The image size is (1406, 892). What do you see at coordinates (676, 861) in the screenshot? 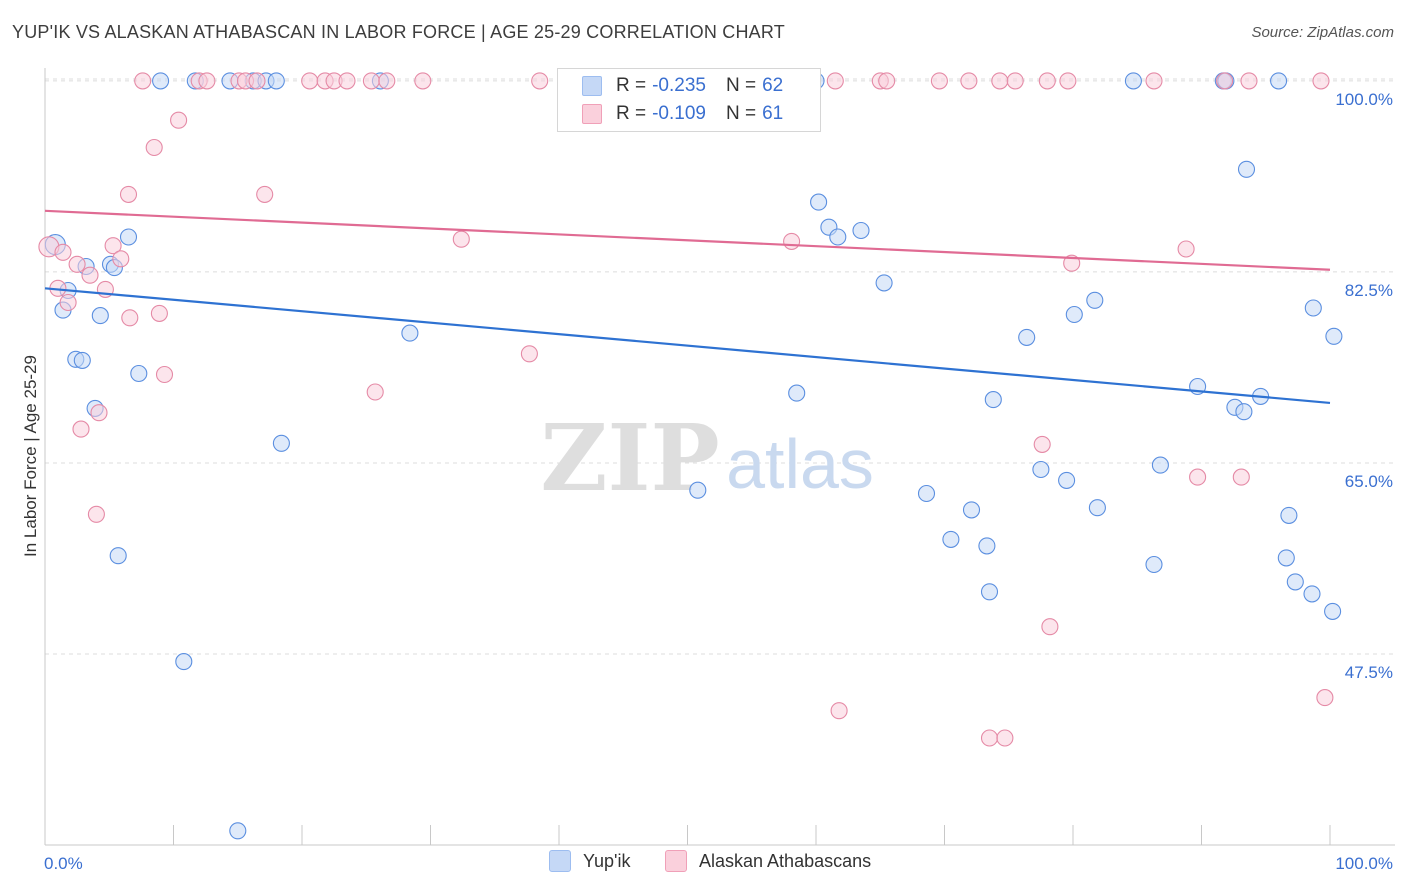
I see `series-swatch-athabascan` at bounding box center [676, 861].